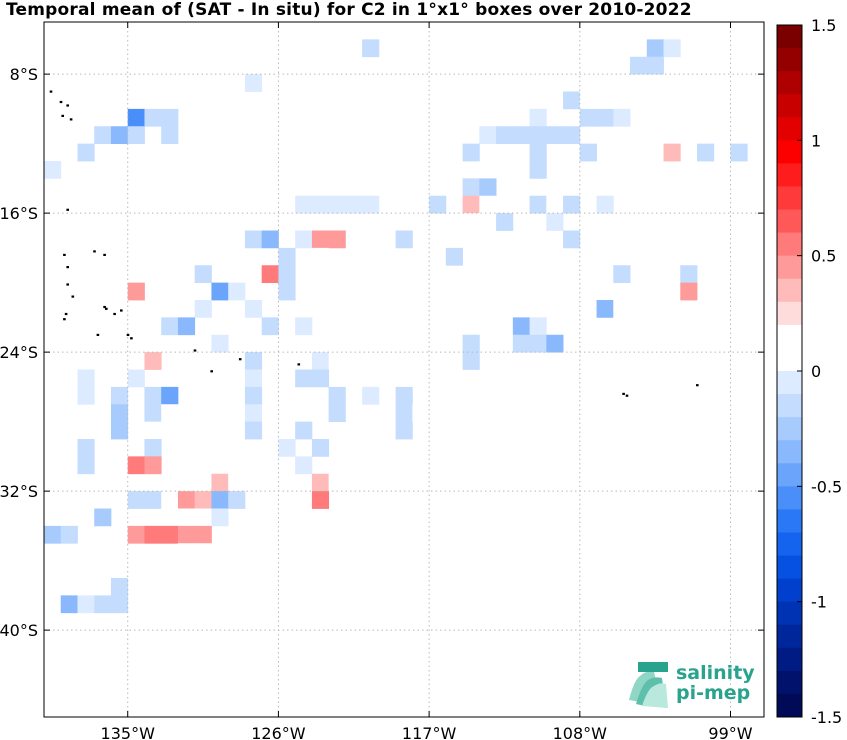  I want to click on lat-tick-label: 40°S, so click(19, 630).